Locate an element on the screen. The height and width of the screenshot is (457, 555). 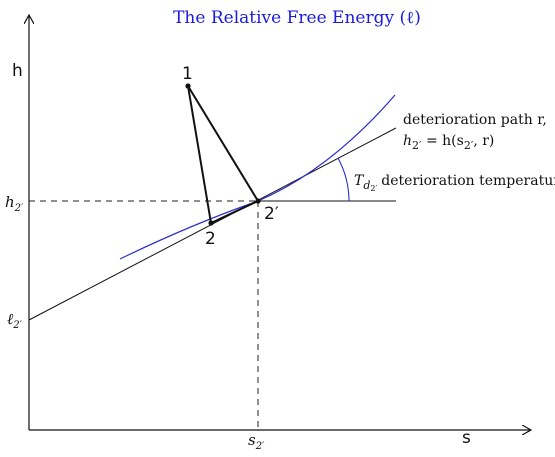
l2-tick-label: ℓ2′ is located at coordinates (15, 320).